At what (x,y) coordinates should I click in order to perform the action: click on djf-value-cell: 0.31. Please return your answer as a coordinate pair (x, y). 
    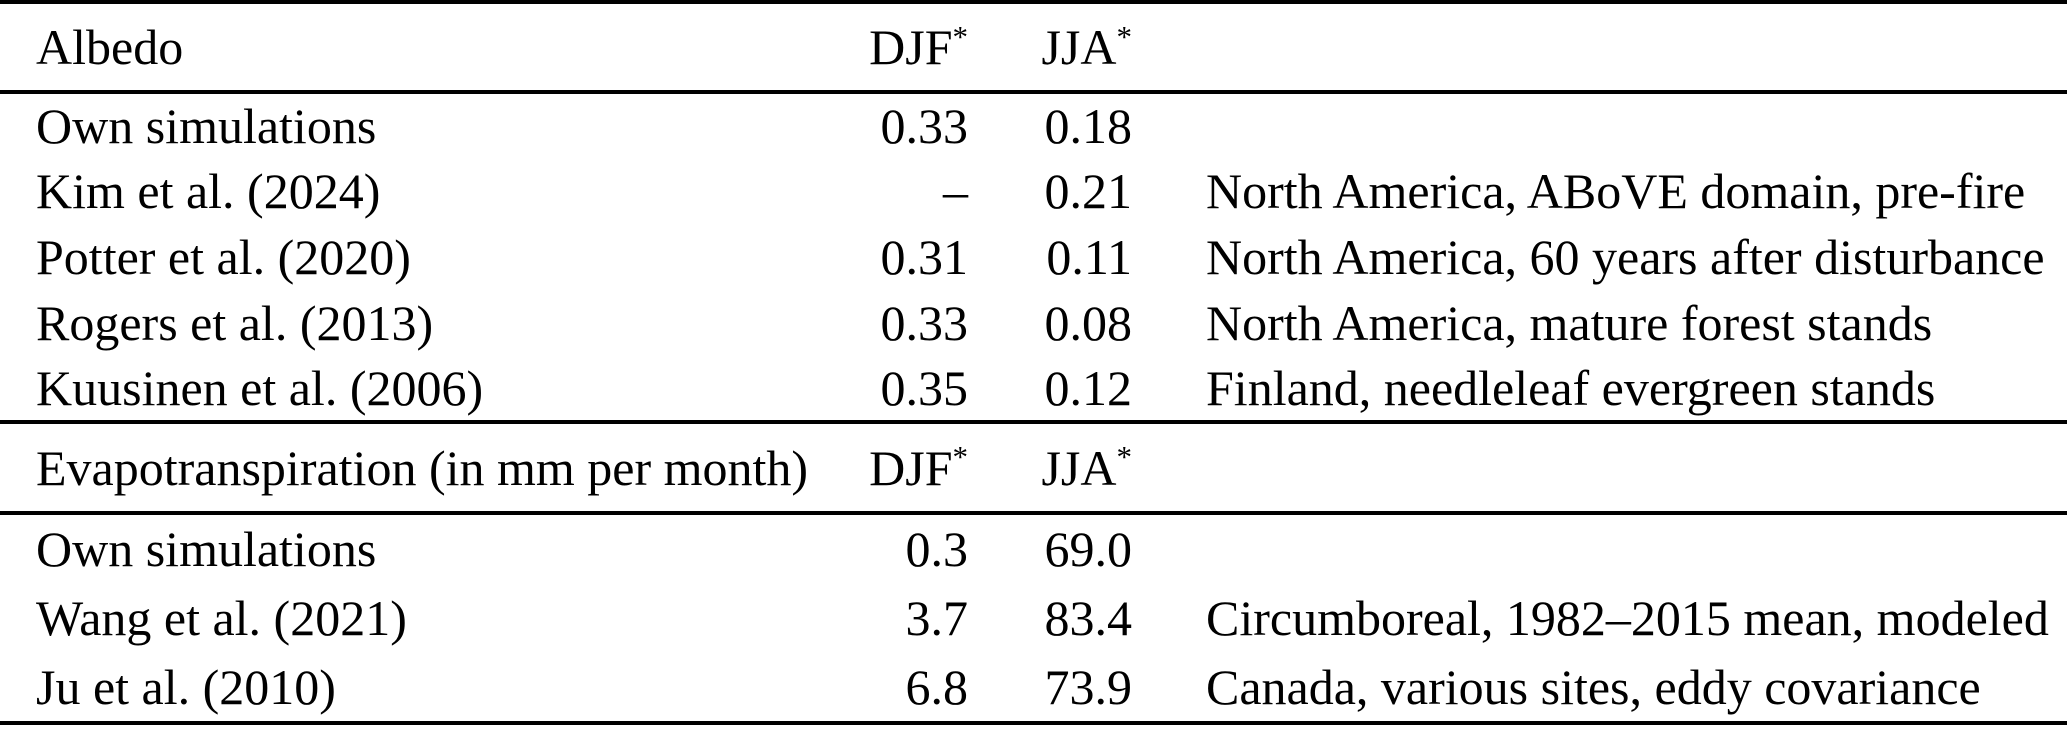
    Looking at the image, I should click on (924, 257).